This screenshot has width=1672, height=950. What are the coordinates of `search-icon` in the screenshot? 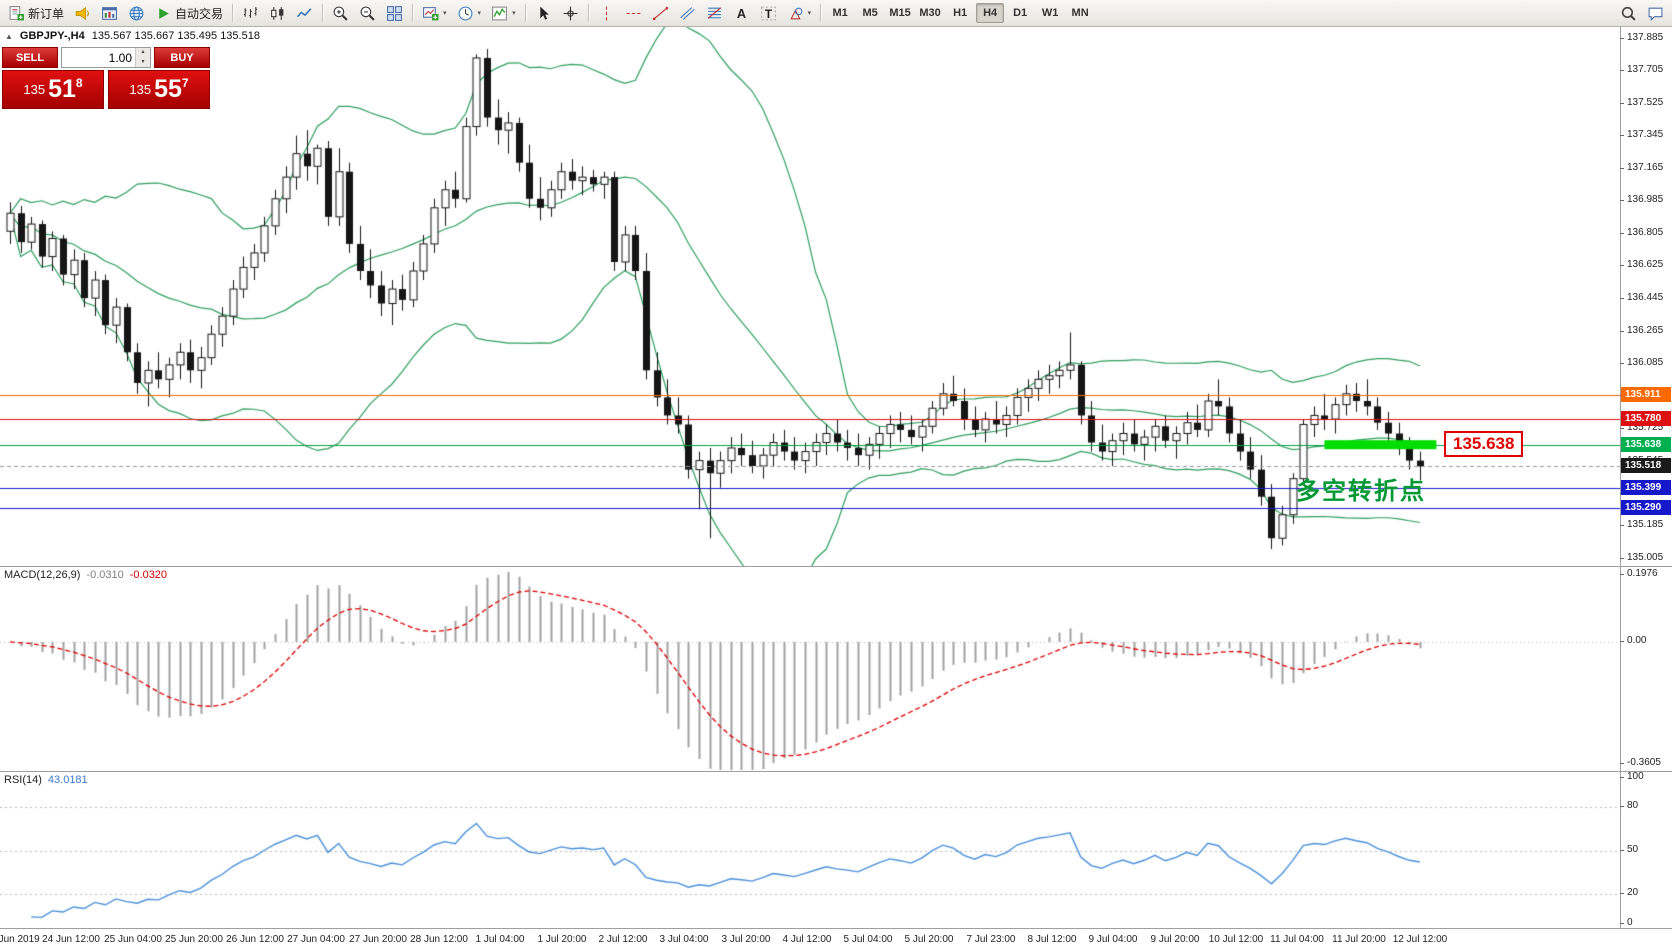 It's located at (1628, 13).